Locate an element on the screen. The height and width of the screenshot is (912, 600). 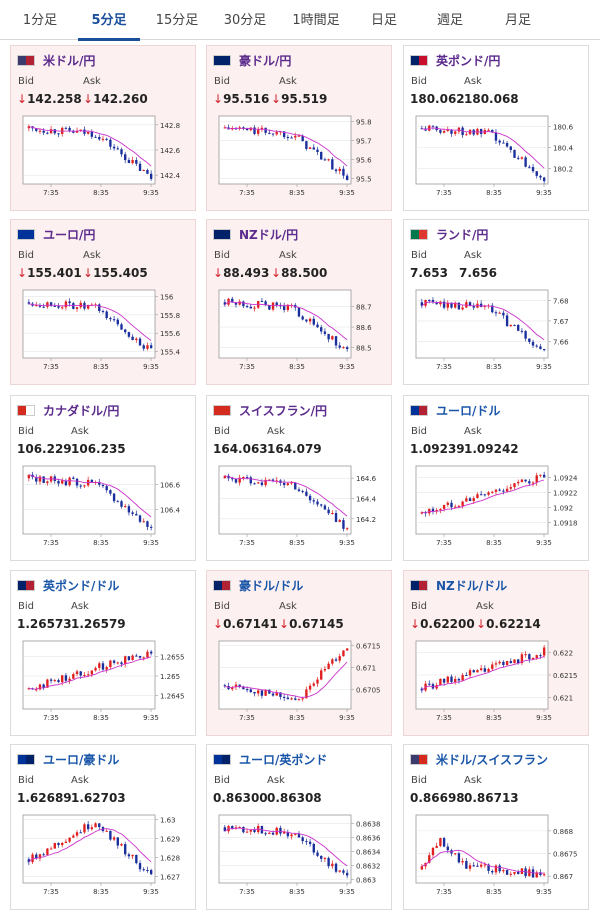
pair-name-link: NZドル/円 is located at coordinates (269, 234).